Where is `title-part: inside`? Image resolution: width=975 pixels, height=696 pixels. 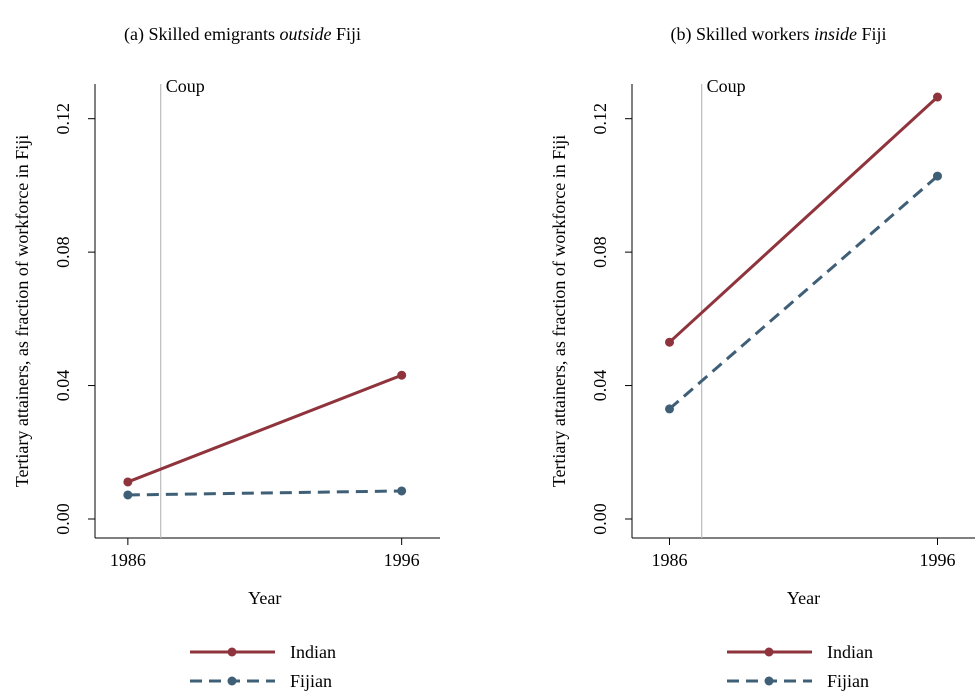 title-part: inside is located at coordinates (835, 34).